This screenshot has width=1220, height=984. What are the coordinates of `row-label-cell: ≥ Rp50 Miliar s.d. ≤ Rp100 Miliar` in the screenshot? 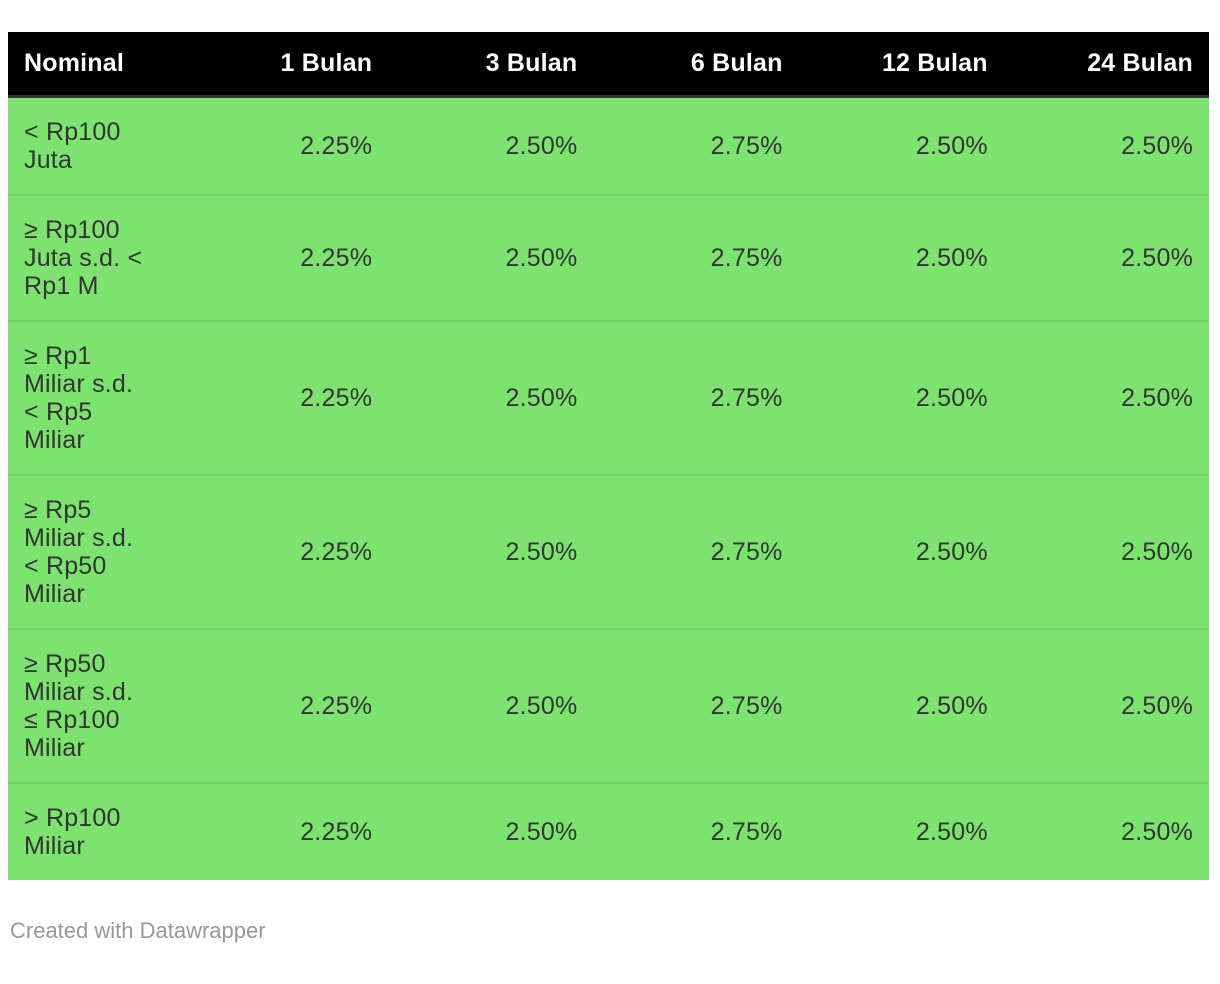 It's located at (95, 705).